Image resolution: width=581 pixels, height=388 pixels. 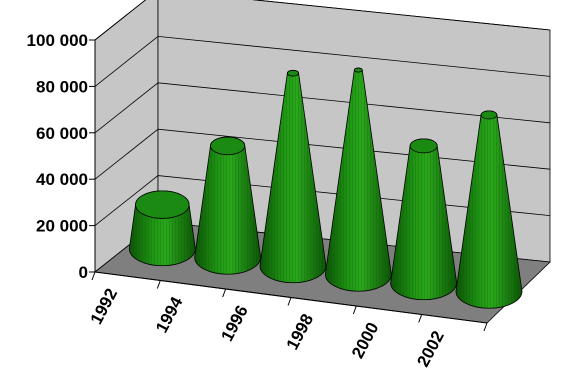 What do you see at coordinates (57, 40) in the screenshot?
I see `y-tick-label: 100 000` at bounding box center [57, 40].